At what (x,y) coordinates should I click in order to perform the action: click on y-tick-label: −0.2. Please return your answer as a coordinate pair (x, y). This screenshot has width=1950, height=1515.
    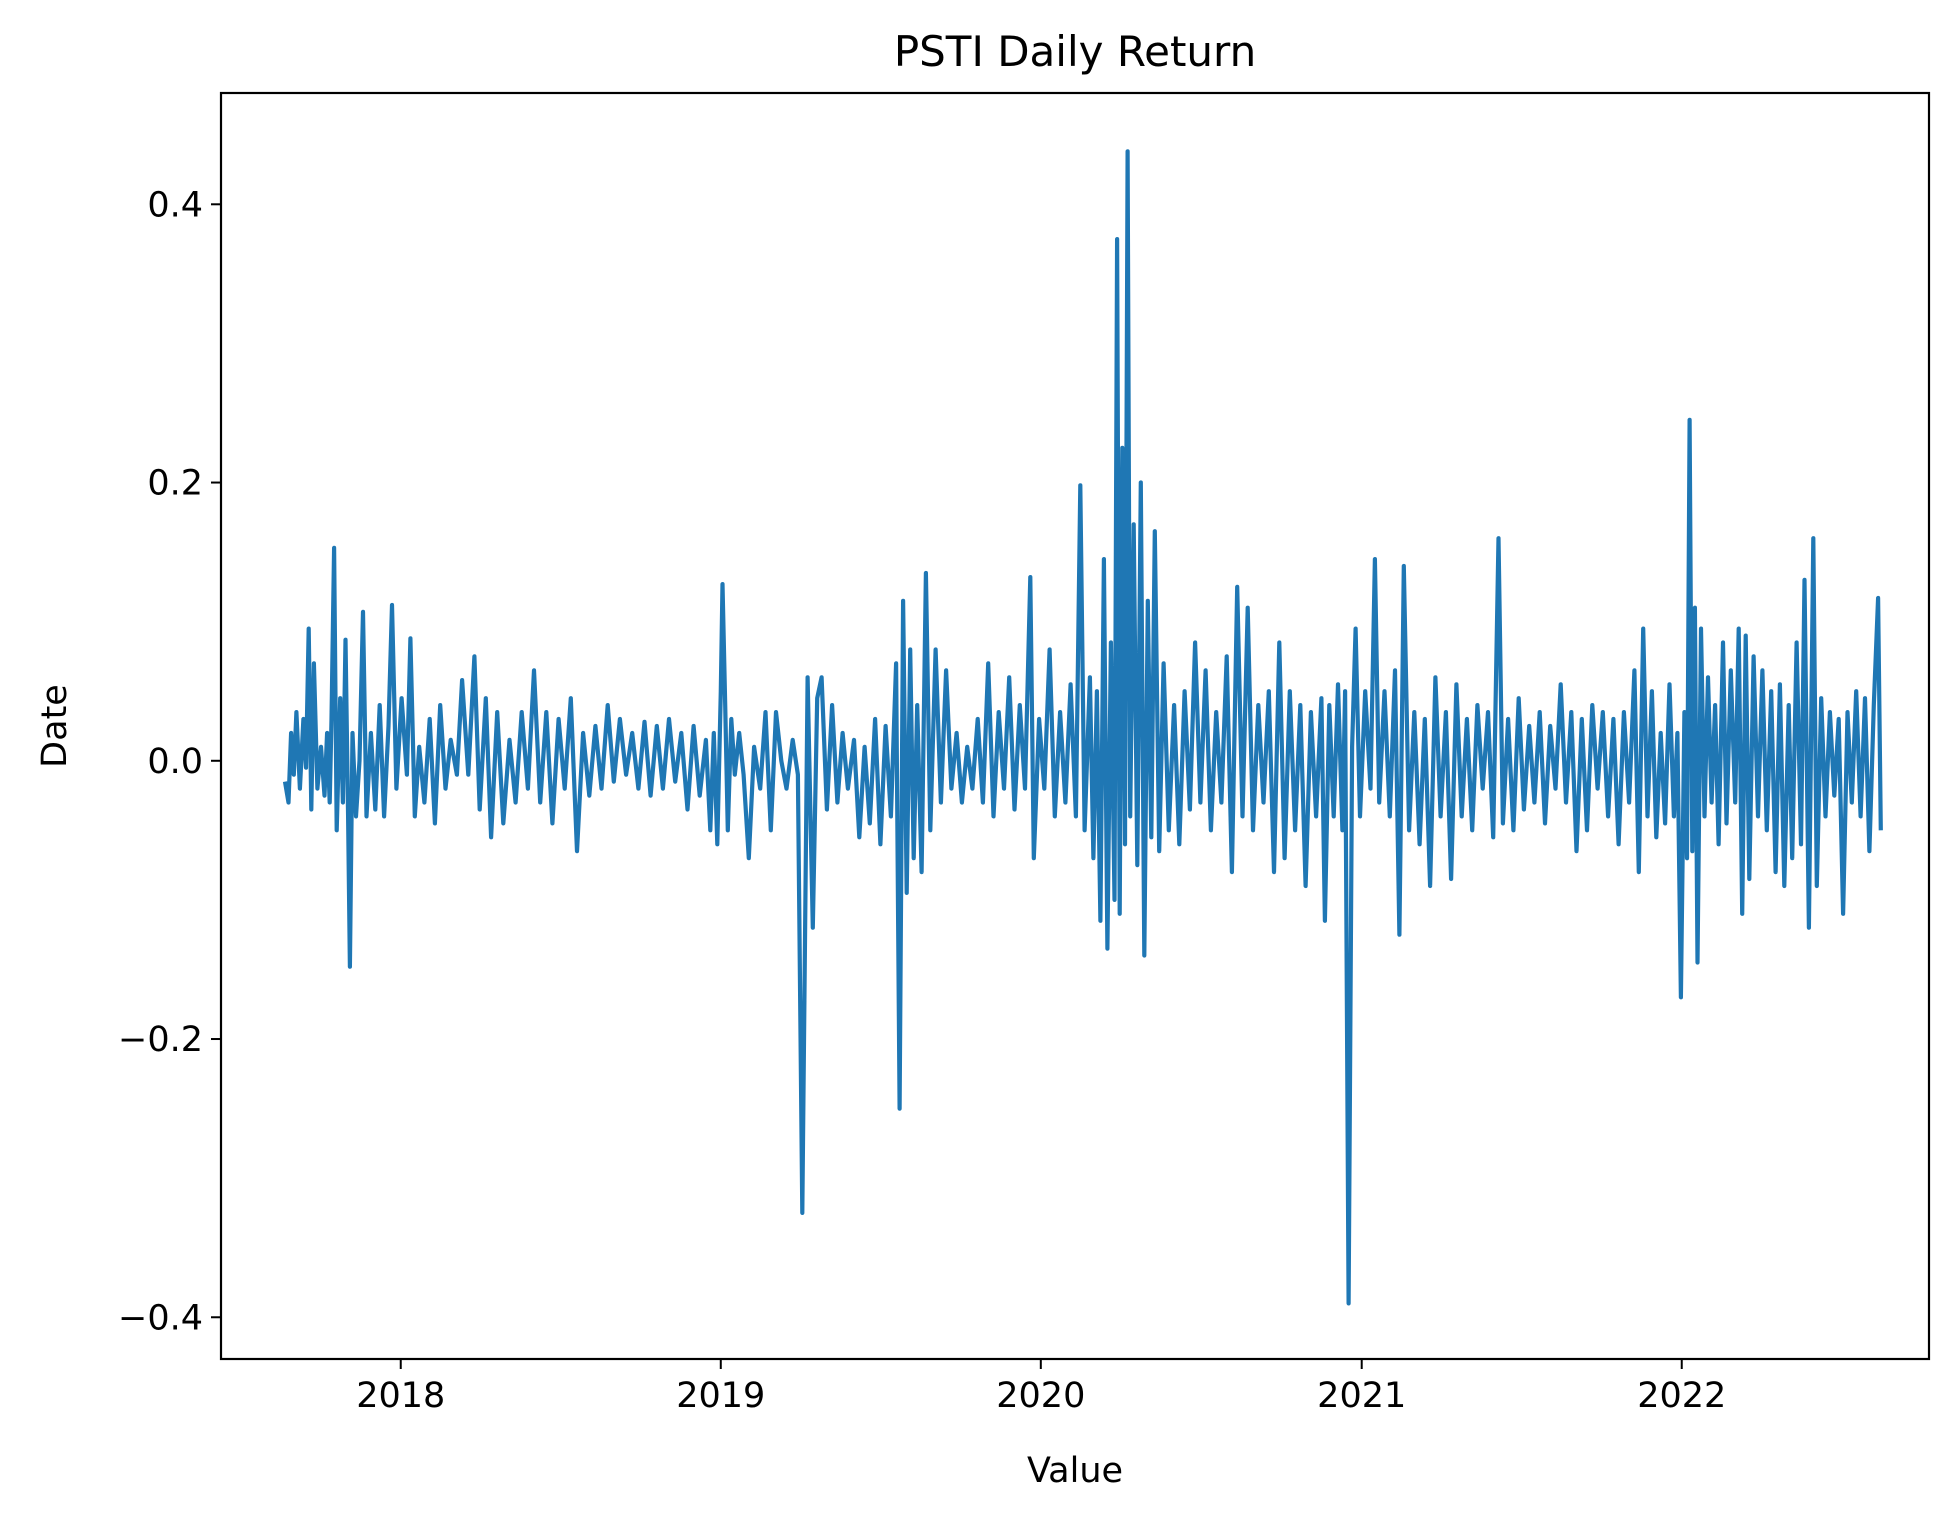
    Looking at the image, I should click on (160, 1040).